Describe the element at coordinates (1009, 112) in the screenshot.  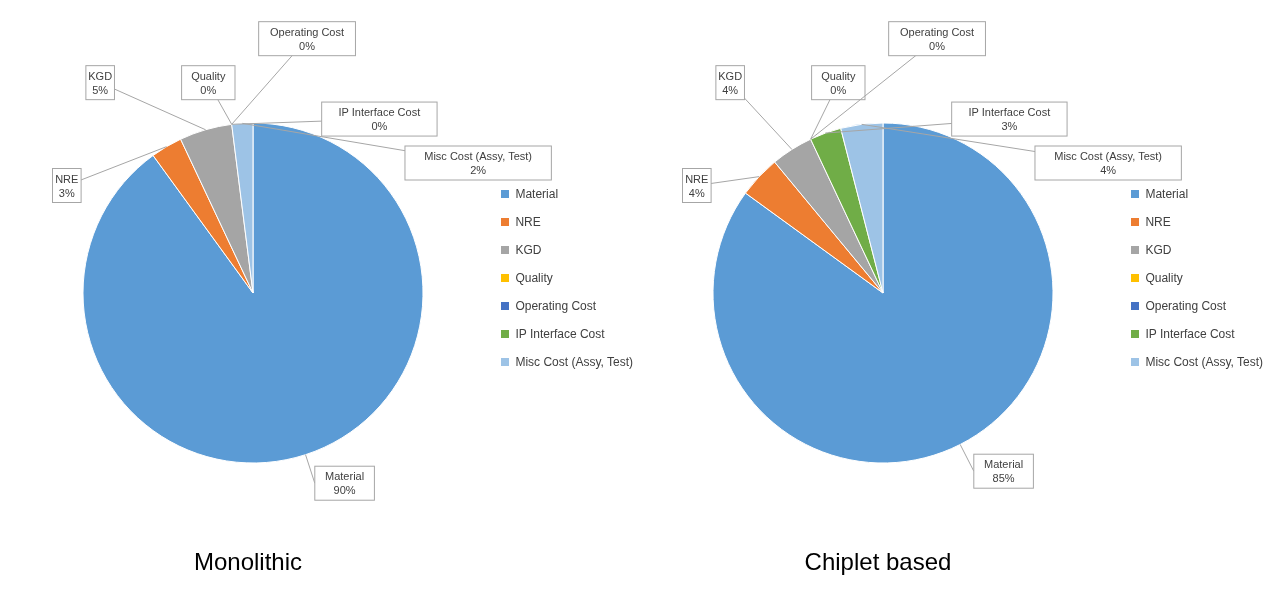
I see `slice-label: IP Interface Cost` at that location.